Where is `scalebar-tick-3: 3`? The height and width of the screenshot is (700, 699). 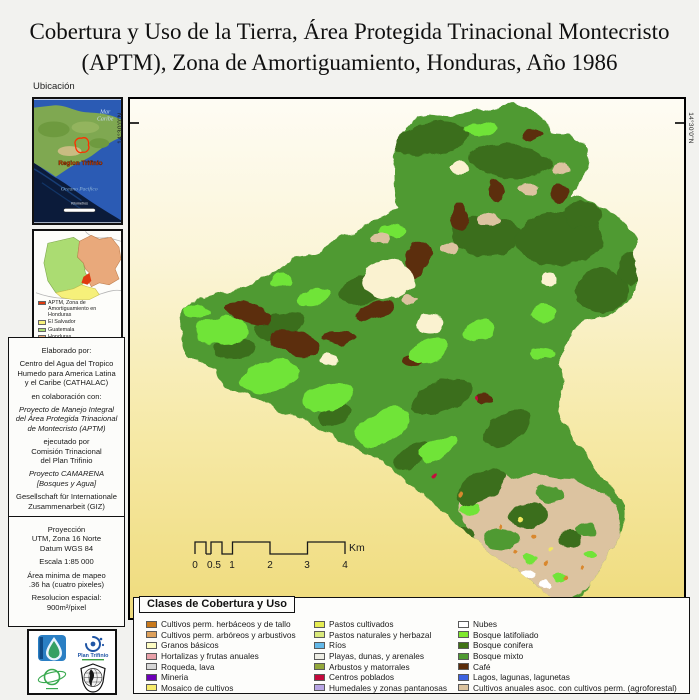 scalebar-tick-3: 3 is located at coordinates (307, 565).